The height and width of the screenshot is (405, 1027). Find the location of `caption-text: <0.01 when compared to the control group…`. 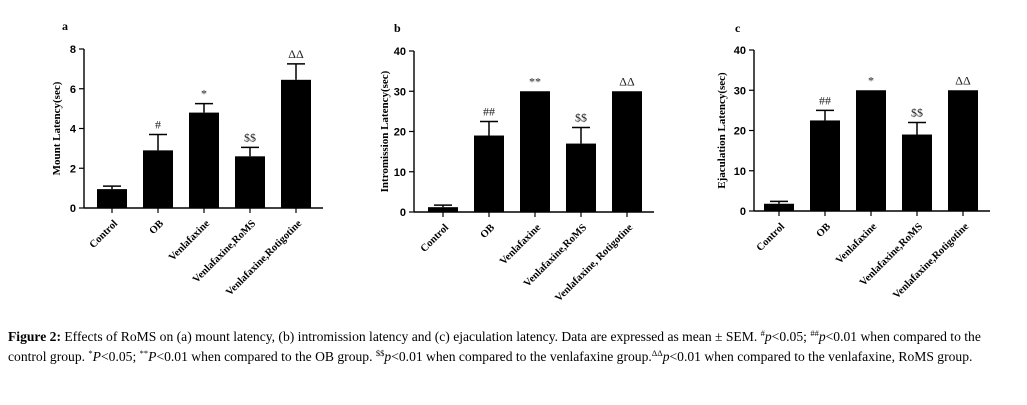

caption-text: <0.01 when compared to the control group… is located at coordinates (494, 346).